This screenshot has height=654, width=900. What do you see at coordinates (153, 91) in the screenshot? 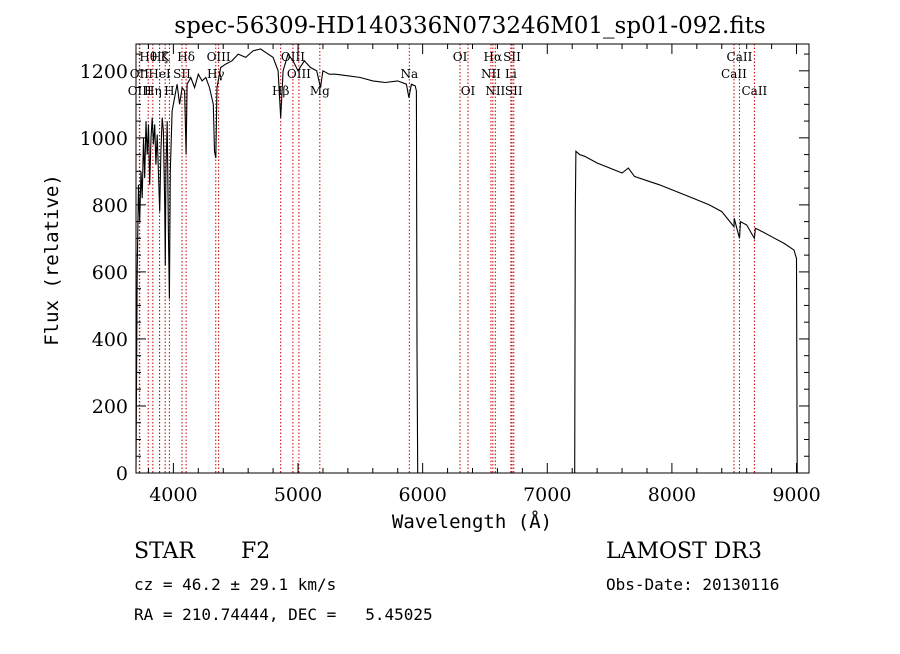
I see `line-label: Hη` at bounding box center [153, 91].